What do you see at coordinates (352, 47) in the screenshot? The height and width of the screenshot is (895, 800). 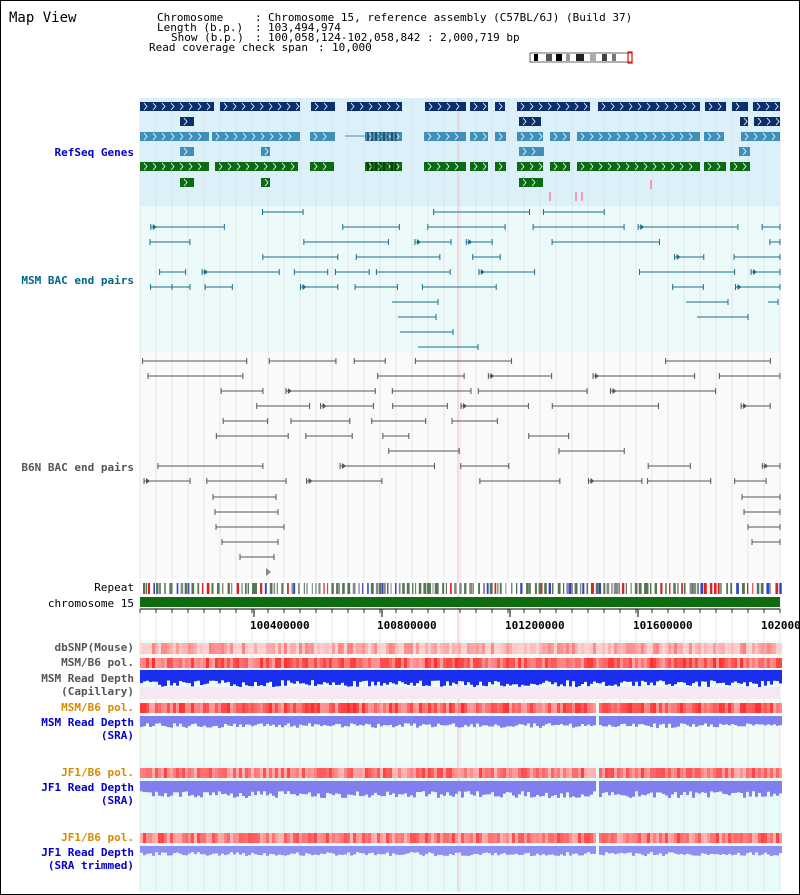 I see `coverage-value: 10,000` at bounding box center [352, 47].